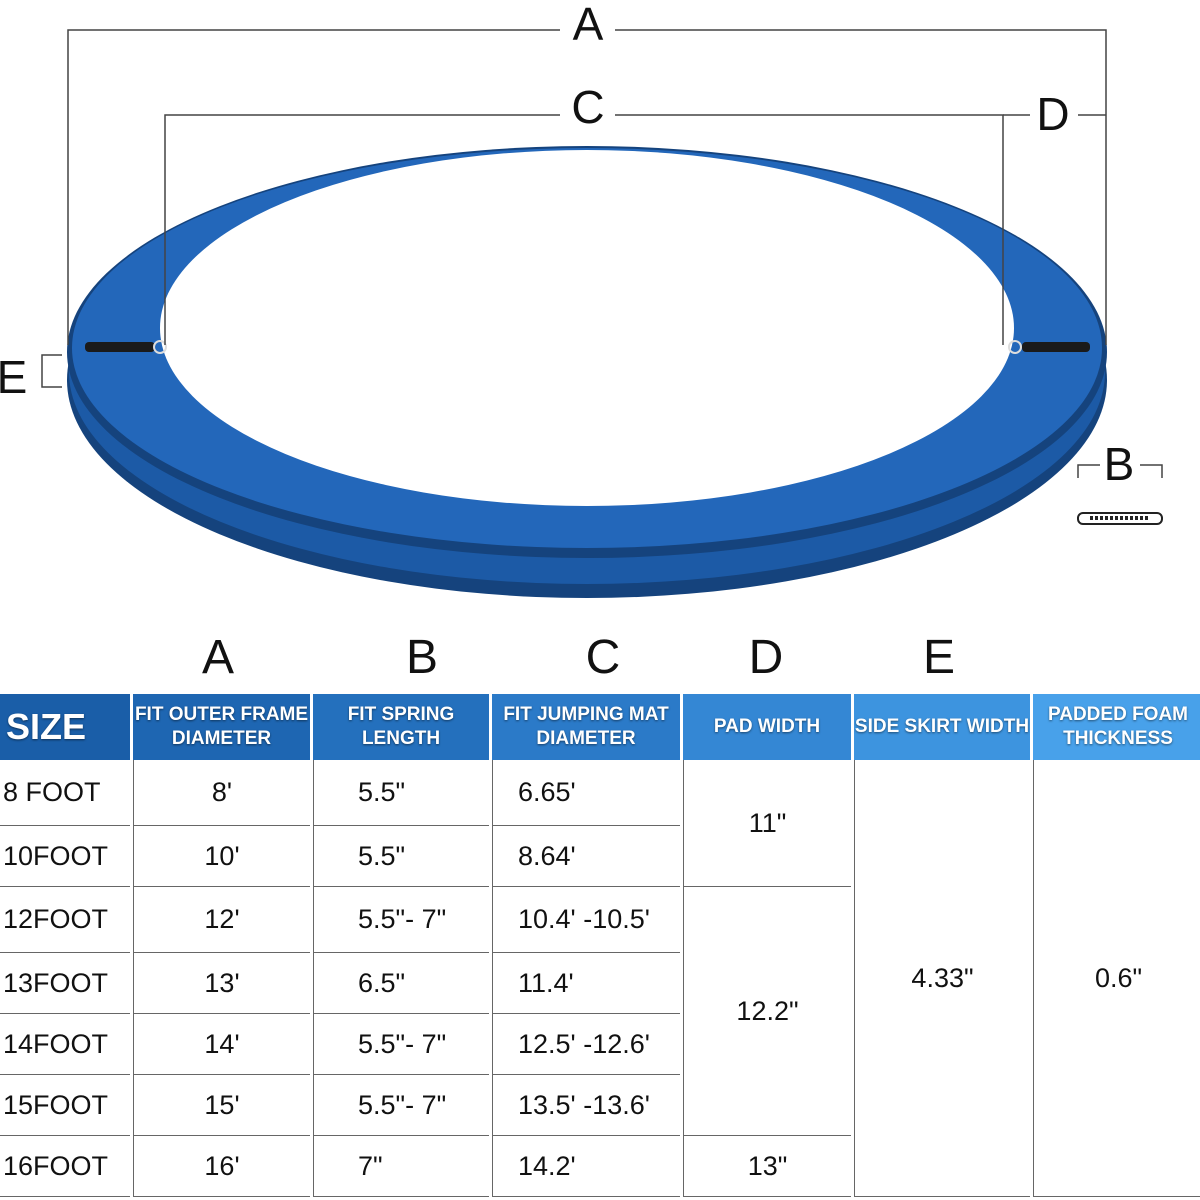  I want to click on cell-mat: 10.4' -10.5', so click(586, 920).